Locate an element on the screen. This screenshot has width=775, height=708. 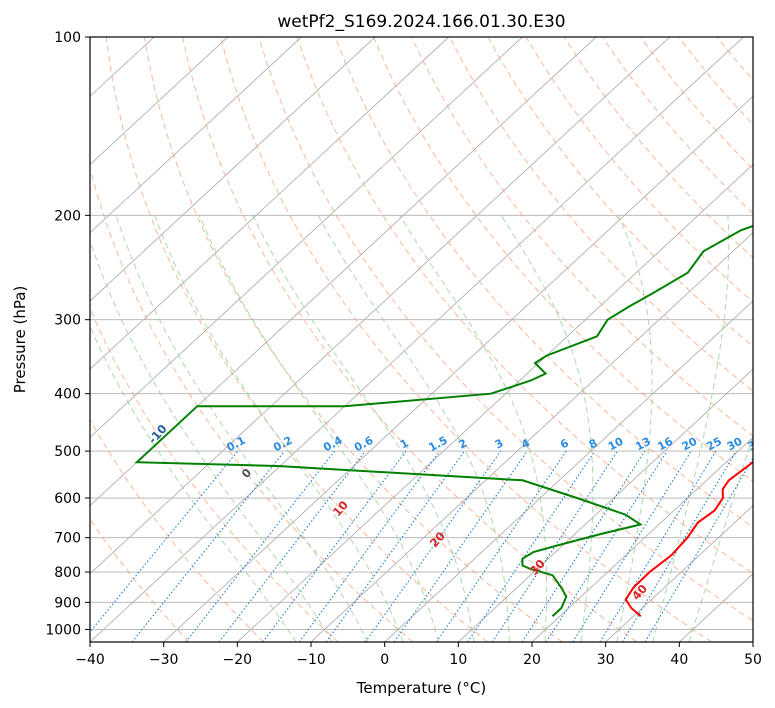
mixing-ratio-label: 1 is located at coordinates (404, 443).